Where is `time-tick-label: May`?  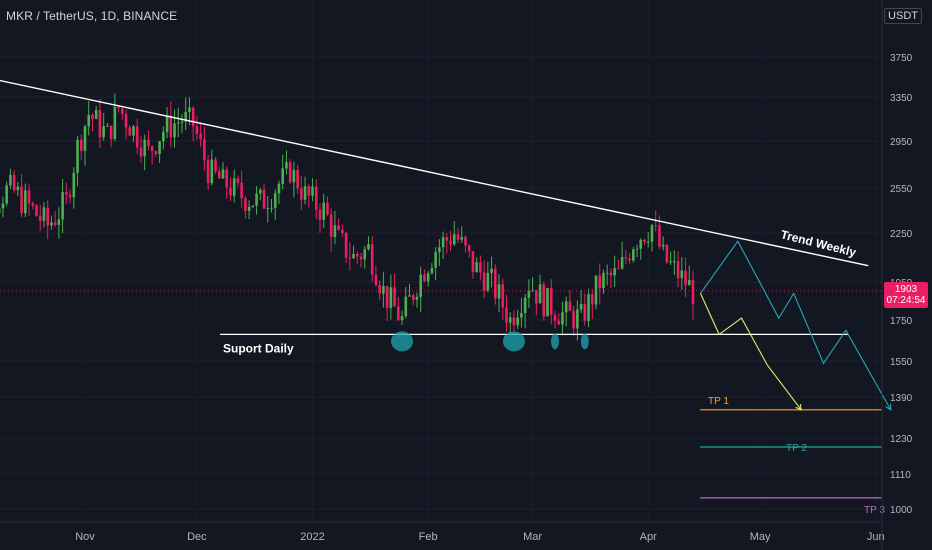 time-tick-label: May is located at coordinates (760, 537).